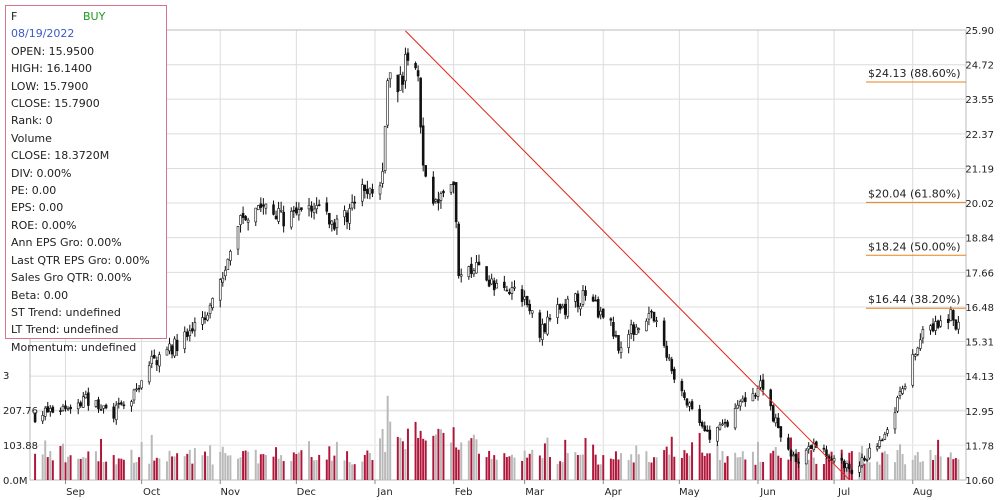  I want to click on info-line: OPEN: 15.9500, so click(53, 51).